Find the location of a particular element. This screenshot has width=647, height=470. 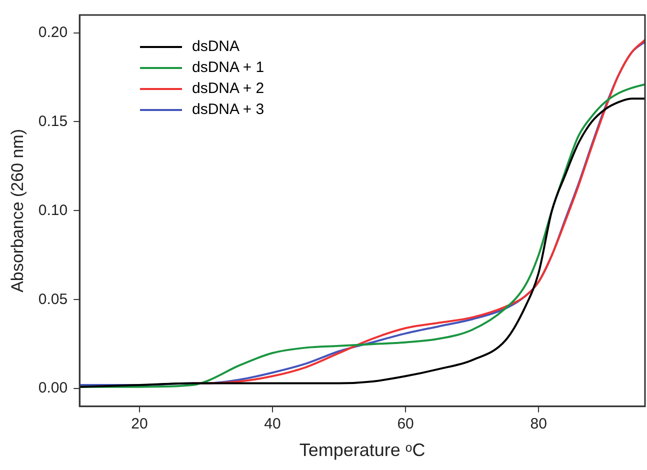

y-axis-title: Absorbance (260 nm) is located at coordinates (17, 210).